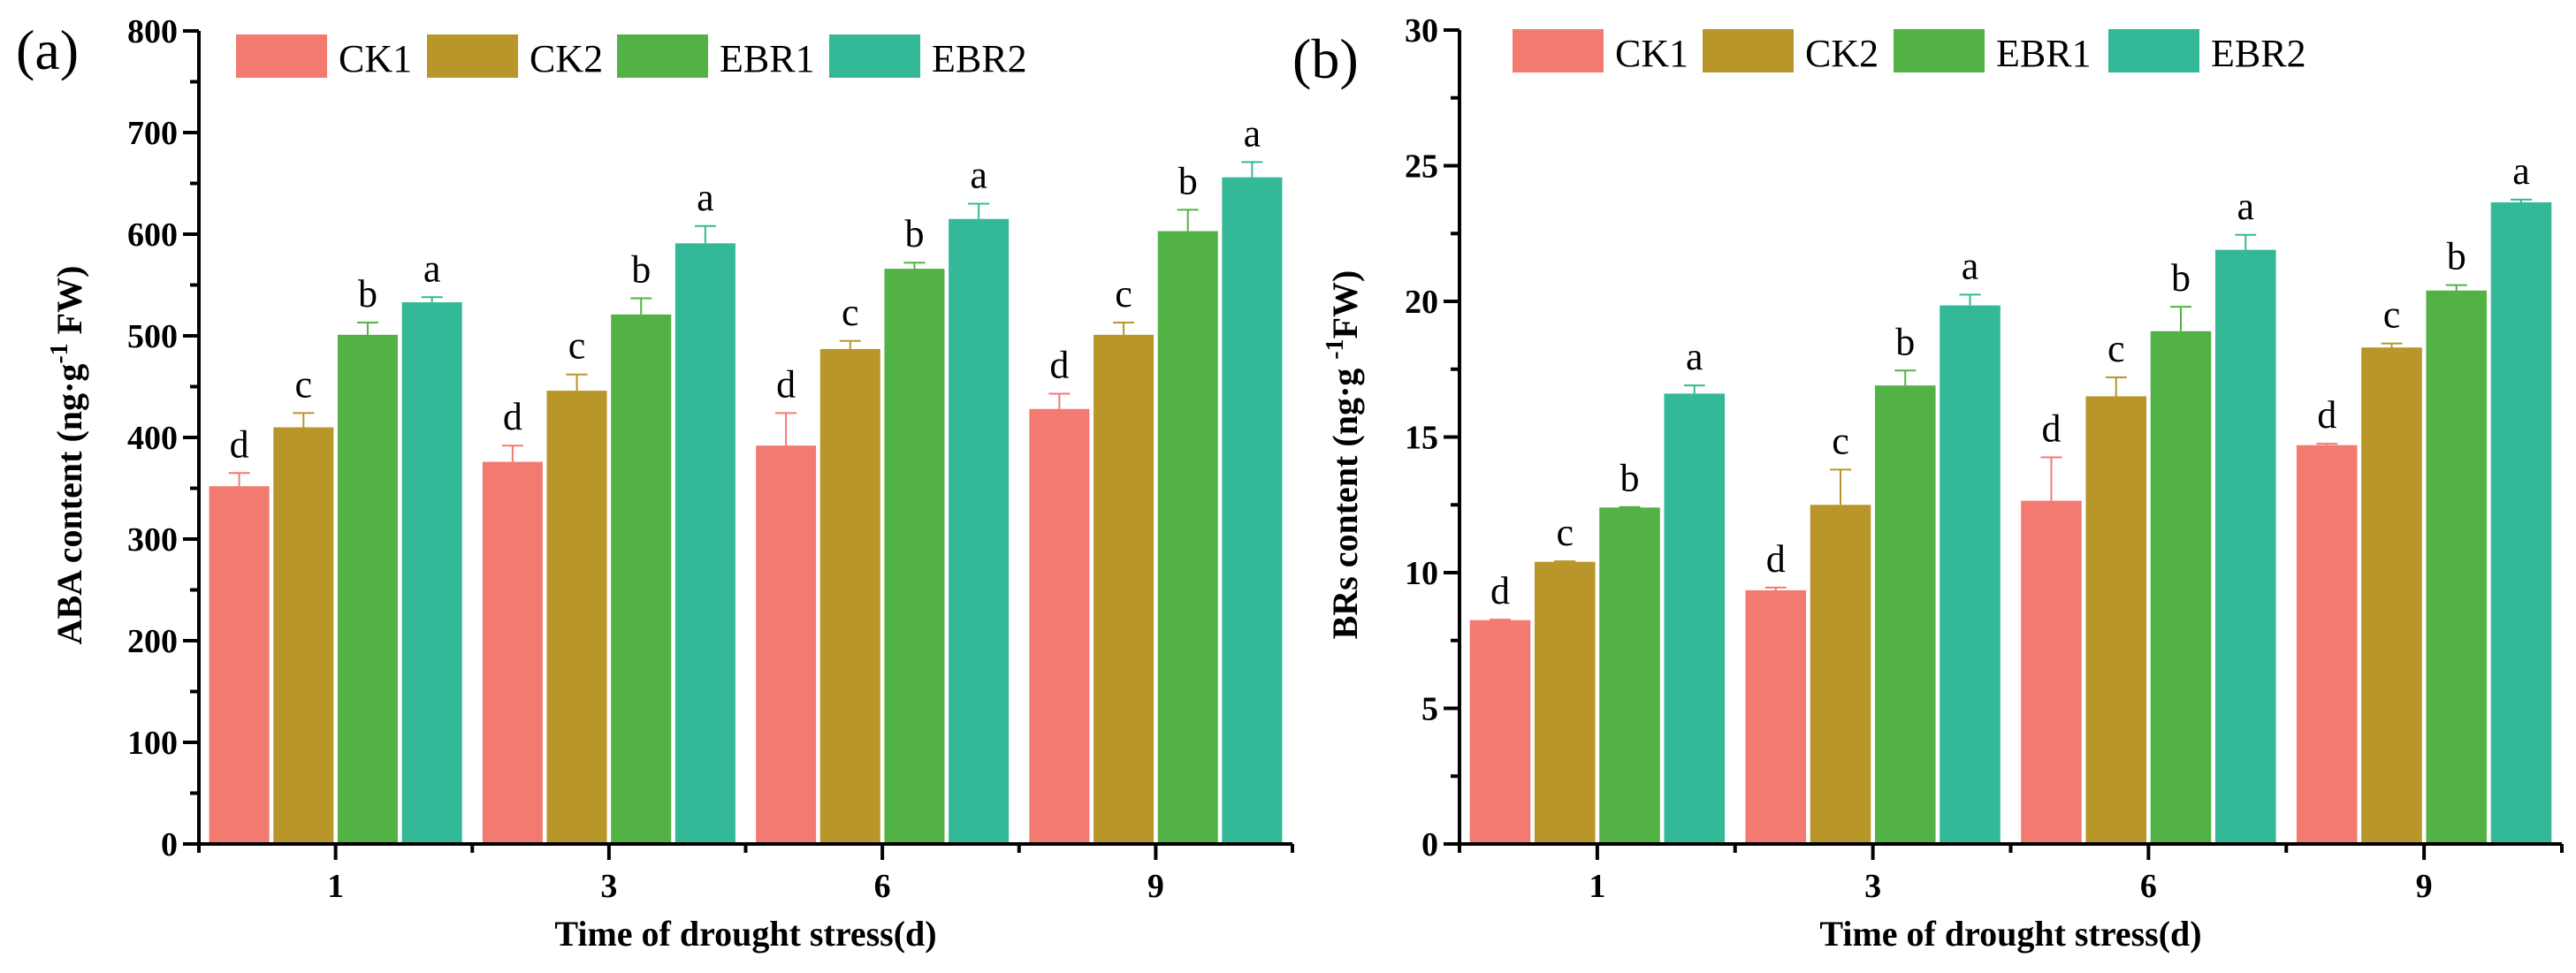 Image resolution: width=2576 pixels, height=973 pixels. Describe the element at coordinates (152, 438) in the screenshot. I see `y-tick-label: 400` at that location.